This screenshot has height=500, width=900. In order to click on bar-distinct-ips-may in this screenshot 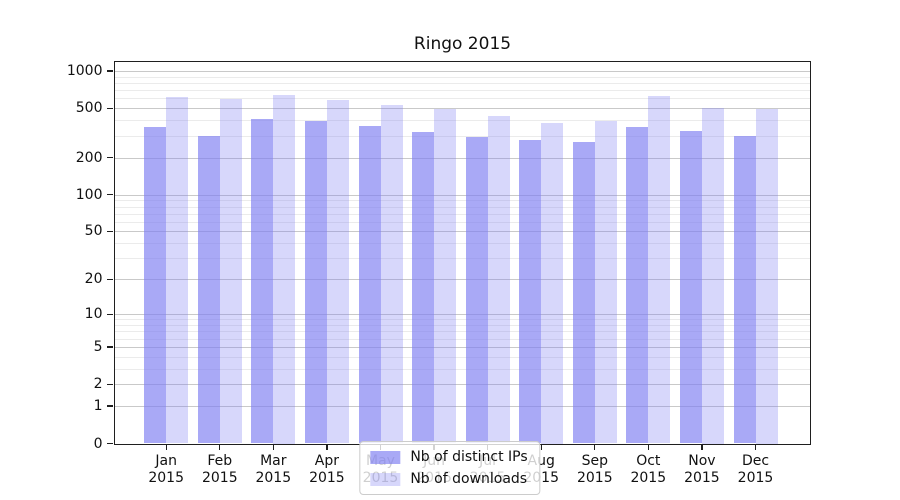, I will do `click(369, 284)`.